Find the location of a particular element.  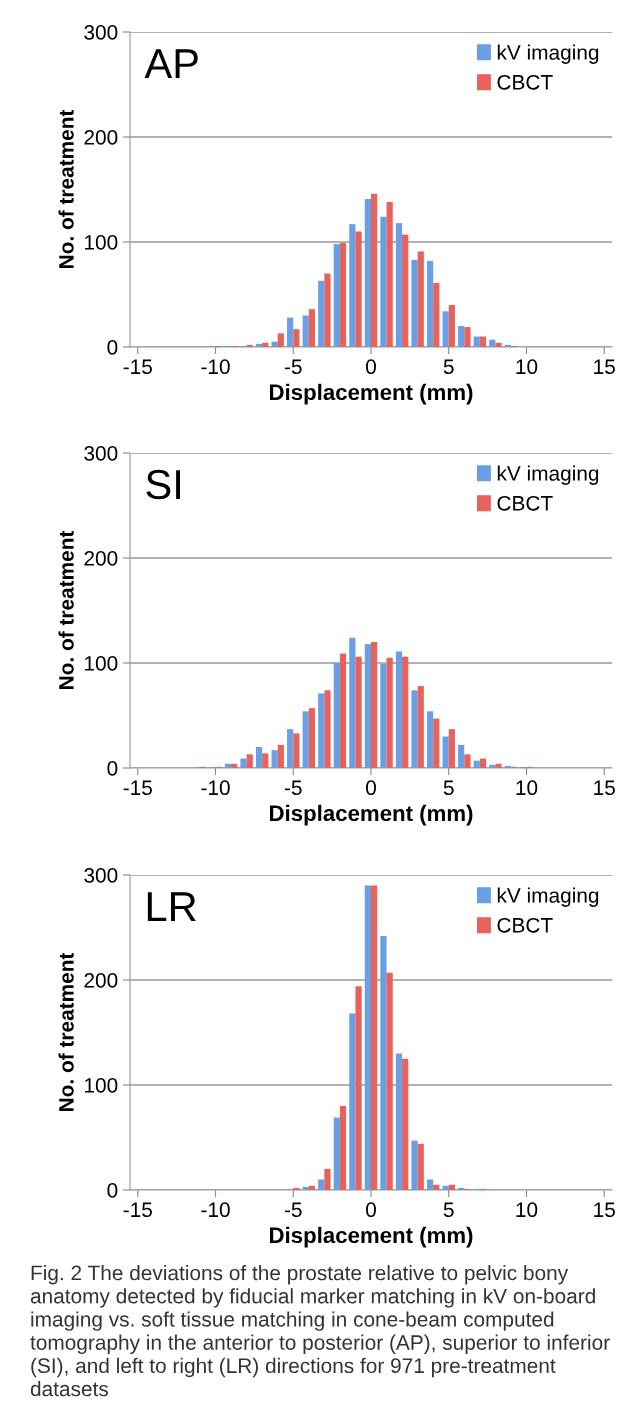

y-tick-label: 0 is located at coordinates (112, 1190).